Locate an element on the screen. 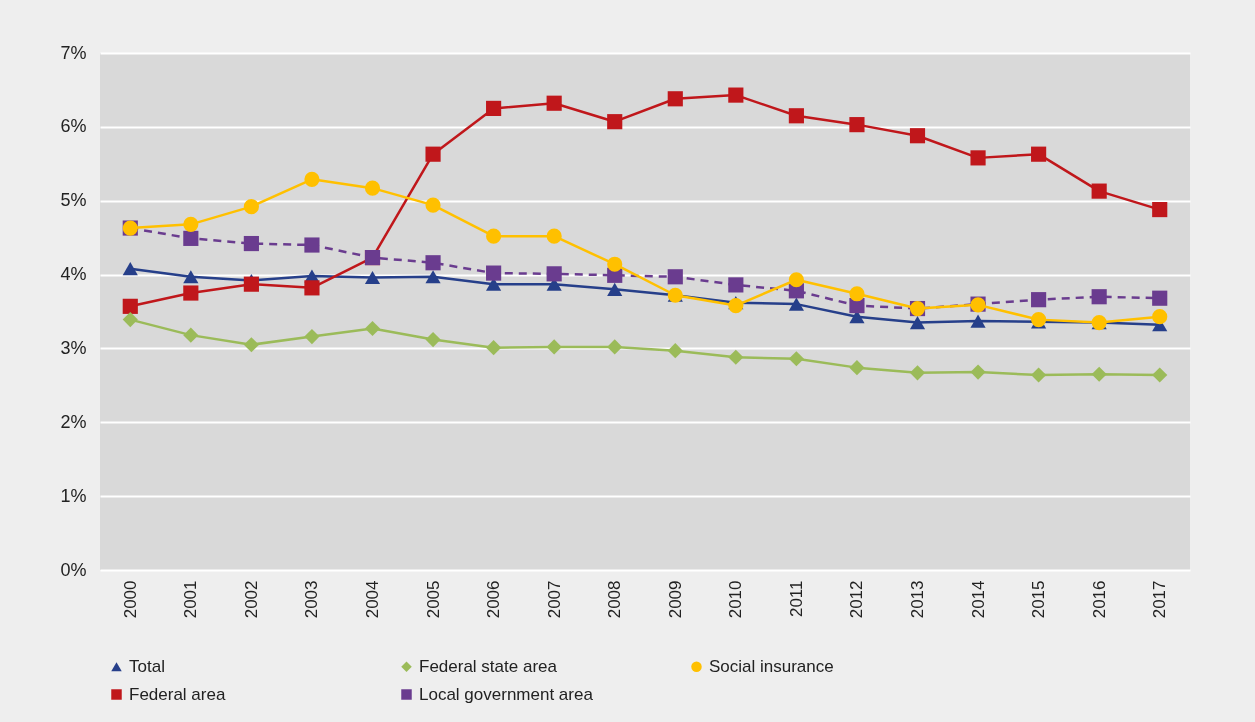 This screenshot has height=722, width=1255. y-tick-label: 2% is located at coordinates (73, 421).